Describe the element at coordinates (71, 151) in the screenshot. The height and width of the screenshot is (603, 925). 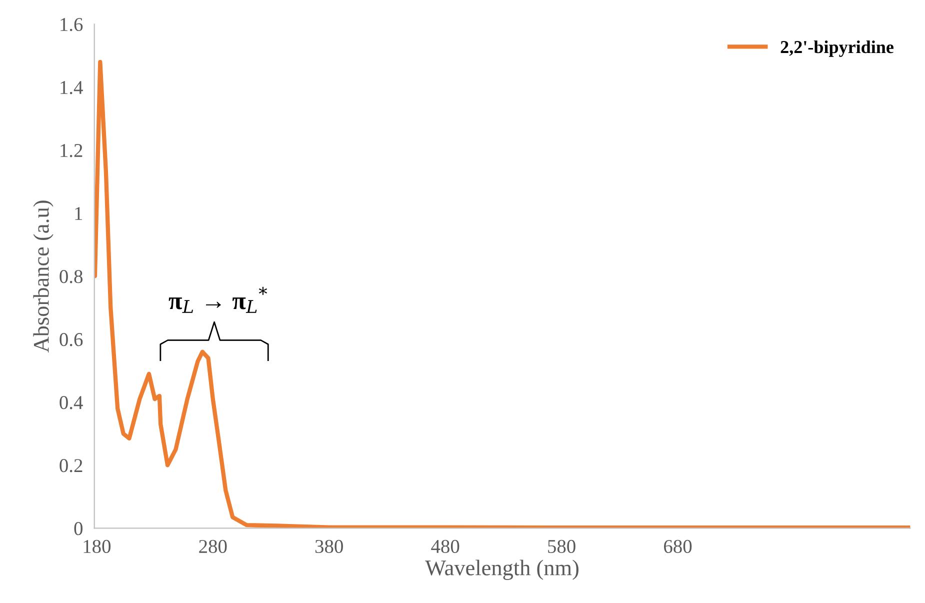
I see `y-tick-label: 1.2` at that location.